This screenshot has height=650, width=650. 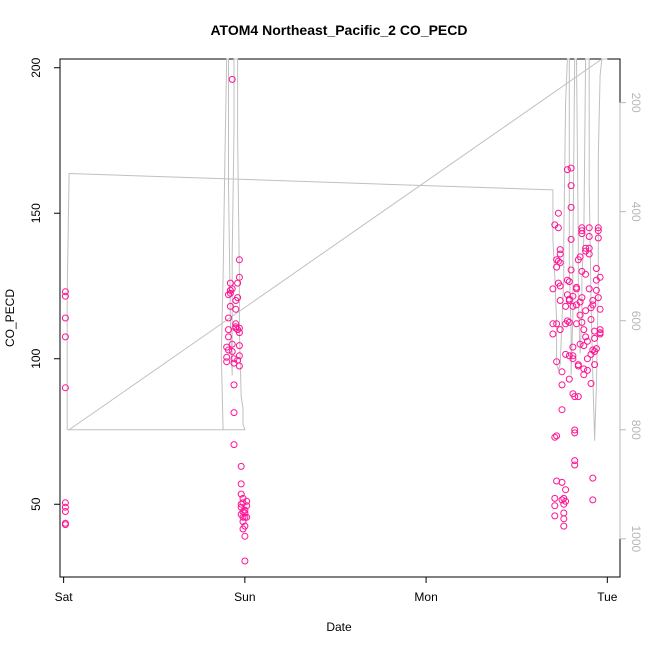 I want to click on right-tick-label: 1000, so click(x=636, y=538).